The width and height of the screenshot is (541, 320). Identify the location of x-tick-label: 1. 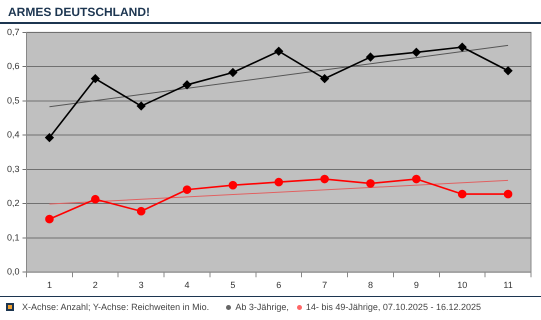
(49, 285).